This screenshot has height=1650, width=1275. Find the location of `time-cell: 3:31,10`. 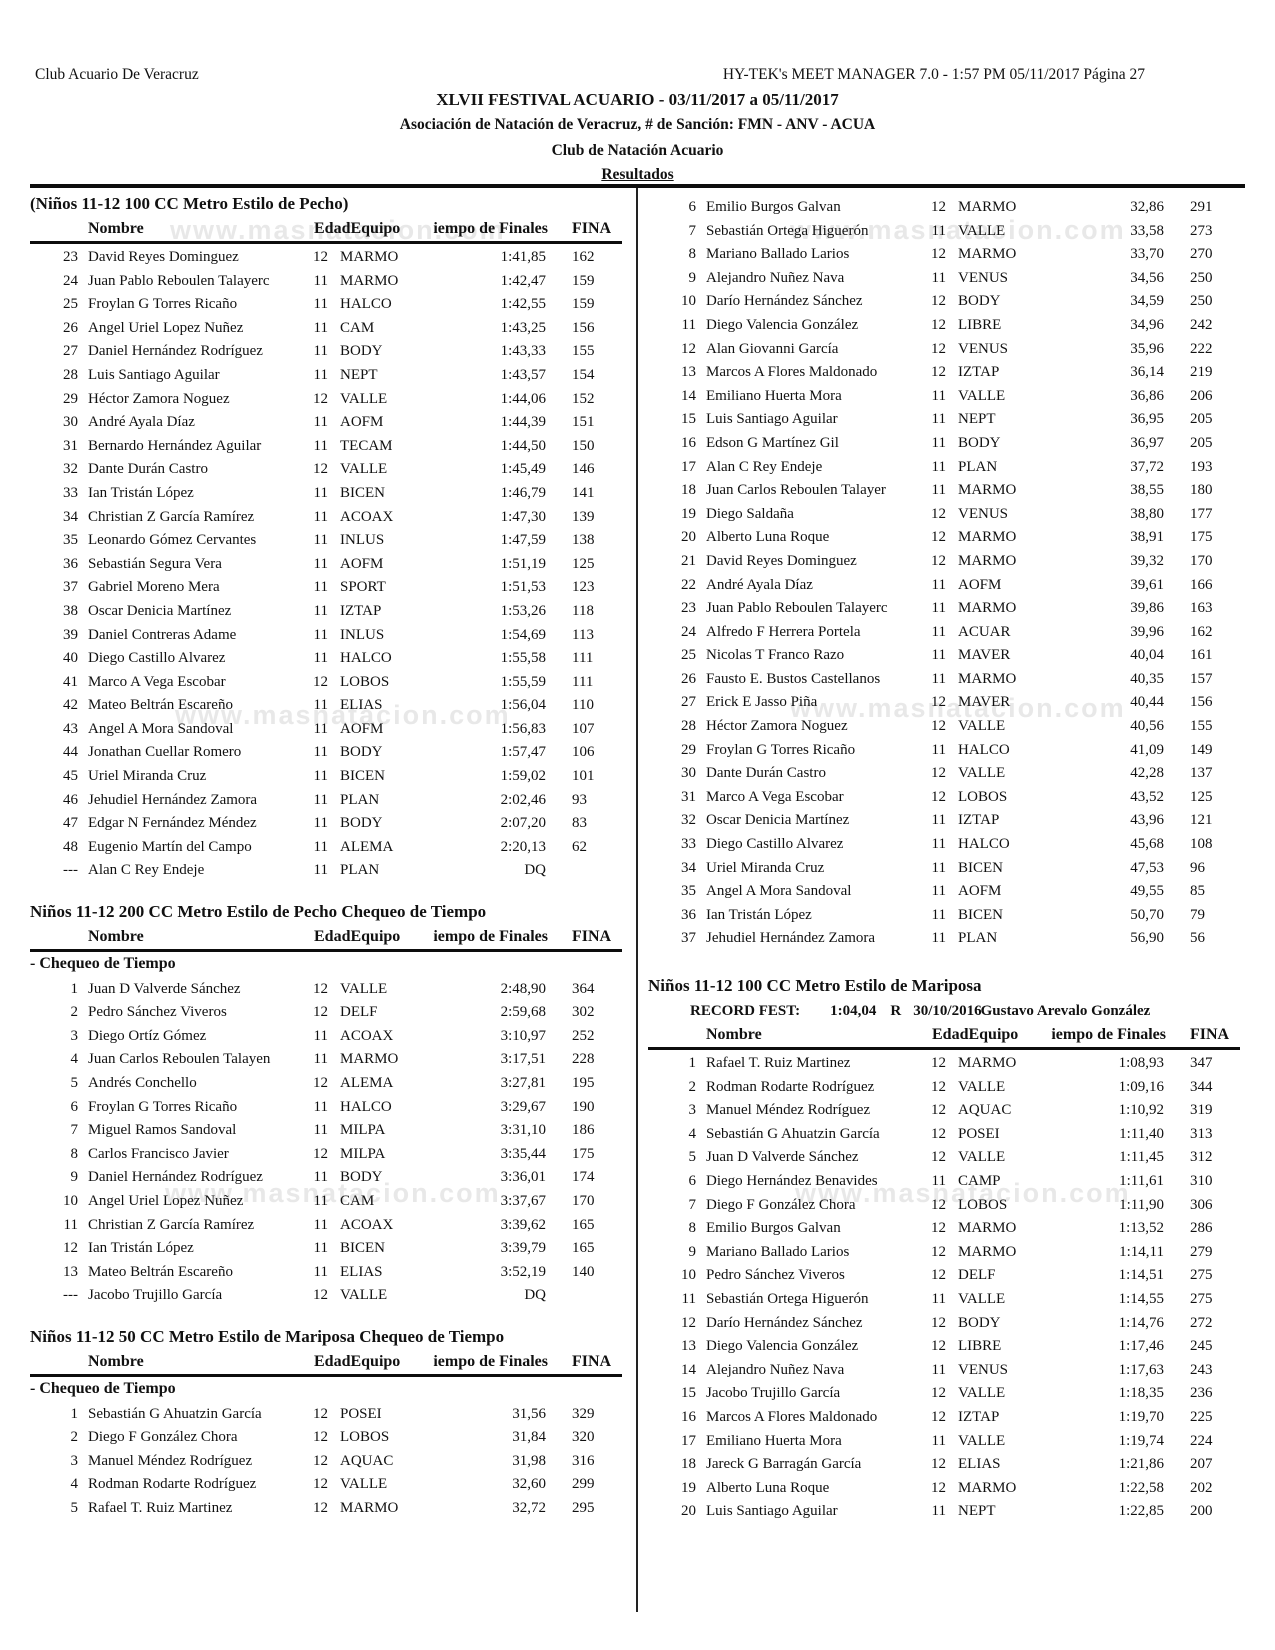

time-cell: 3:31,10 is located at coordinates (523, 1130).